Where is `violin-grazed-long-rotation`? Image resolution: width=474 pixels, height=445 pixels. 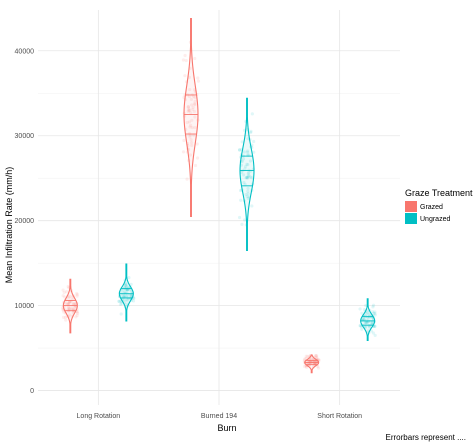
violin-grazed-long-rotation is located at coordinates (70, 306).